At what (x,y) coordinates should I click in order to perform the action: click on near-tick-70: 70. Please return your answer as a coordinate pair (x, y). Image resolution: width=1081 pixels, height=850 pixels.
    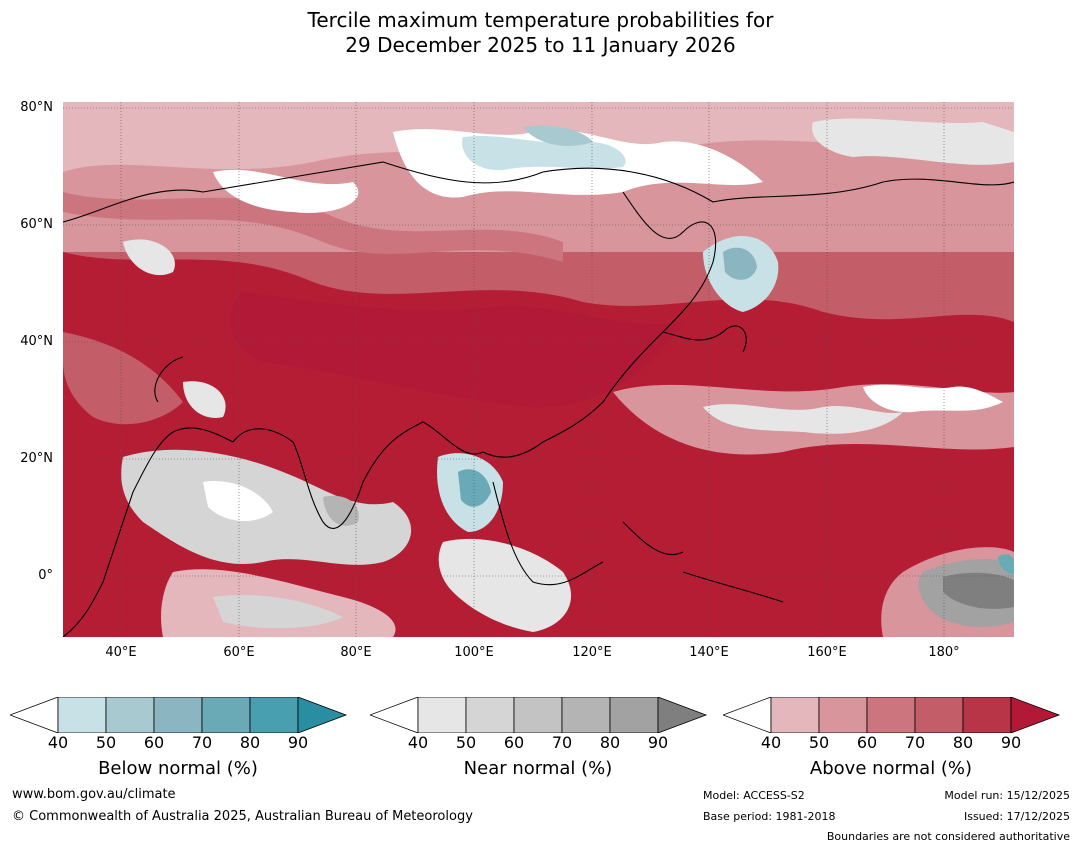
    Looking at the image, I should click on (562, 742).